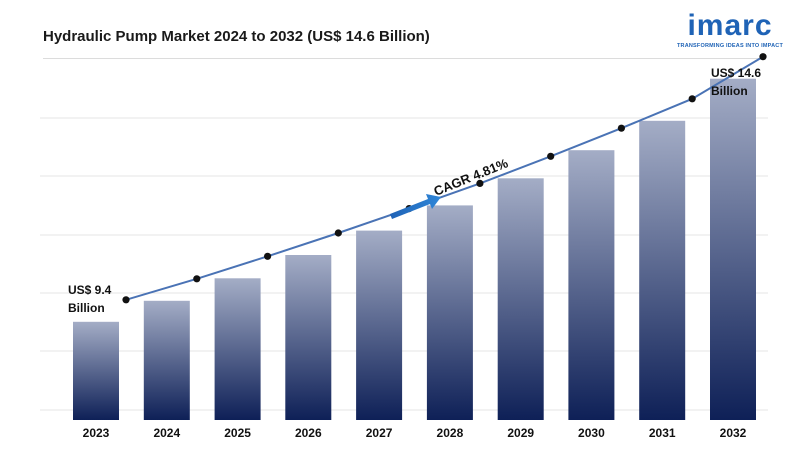  I want to click on bar-2023, so click(96, 370).